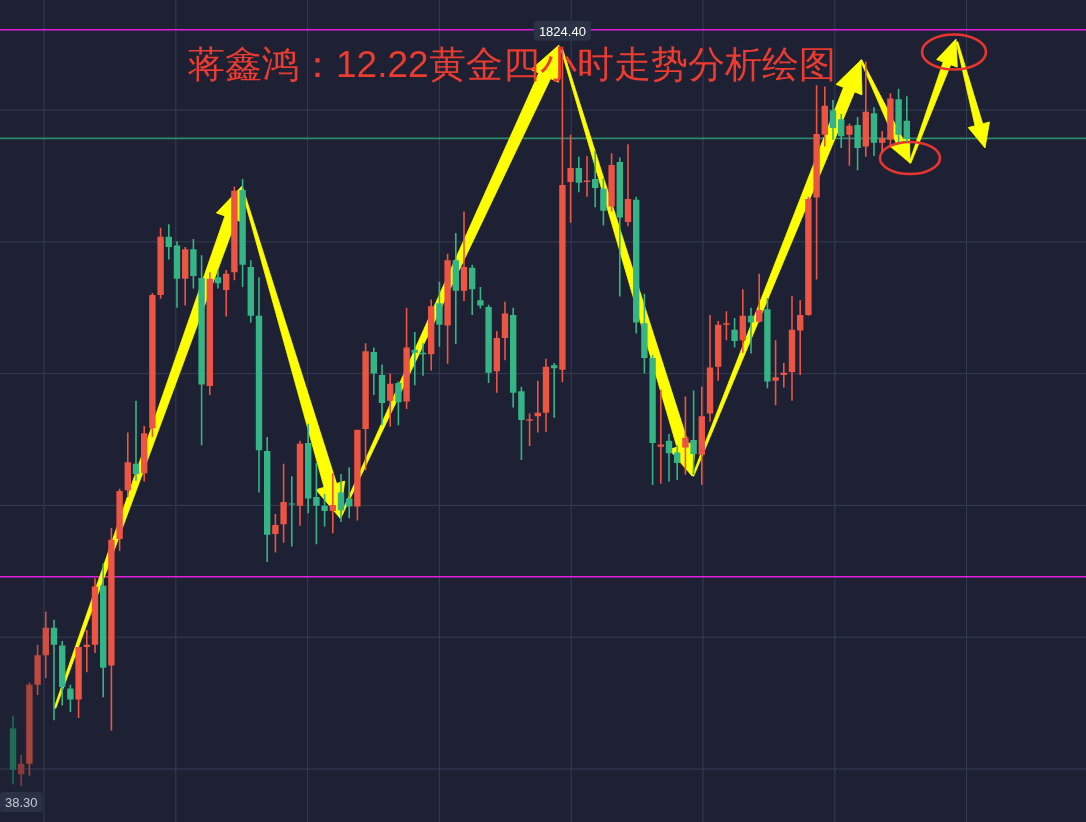  I want to click on annotation: 1824.40, so click(562, 31).